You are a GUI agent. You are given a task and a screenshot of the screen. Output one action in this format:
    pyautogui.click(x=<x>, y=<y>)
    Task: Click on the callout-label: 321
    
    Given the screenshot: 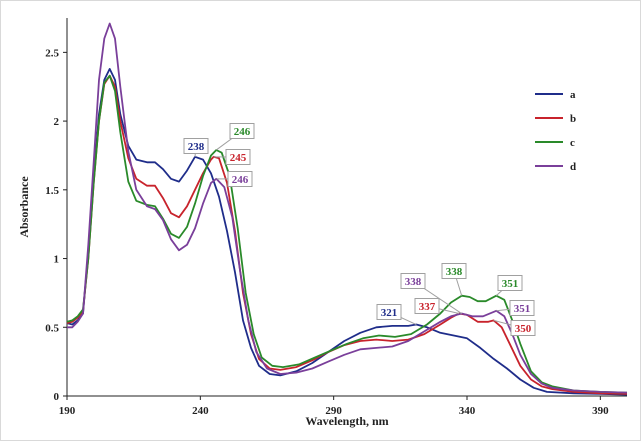 What is the action you would take?
    pyautogui.click(x=389, y=313)
    